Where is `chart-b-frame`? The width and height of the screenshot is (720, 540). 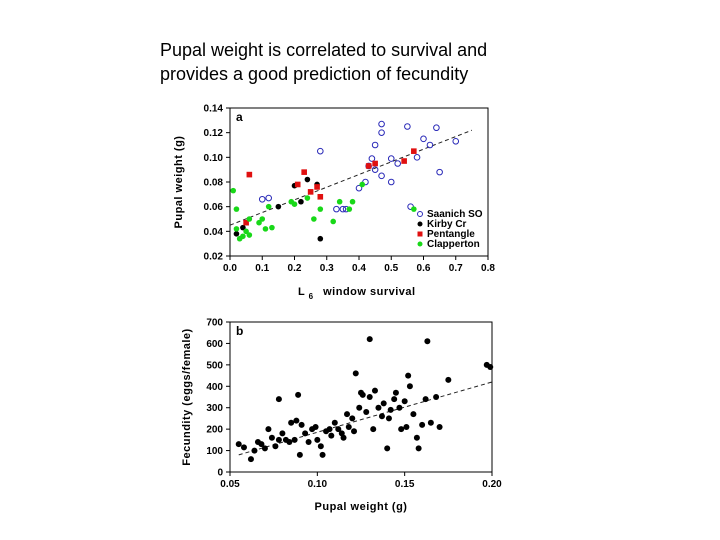
chart-b-frame is located at coordinates (361, 397).